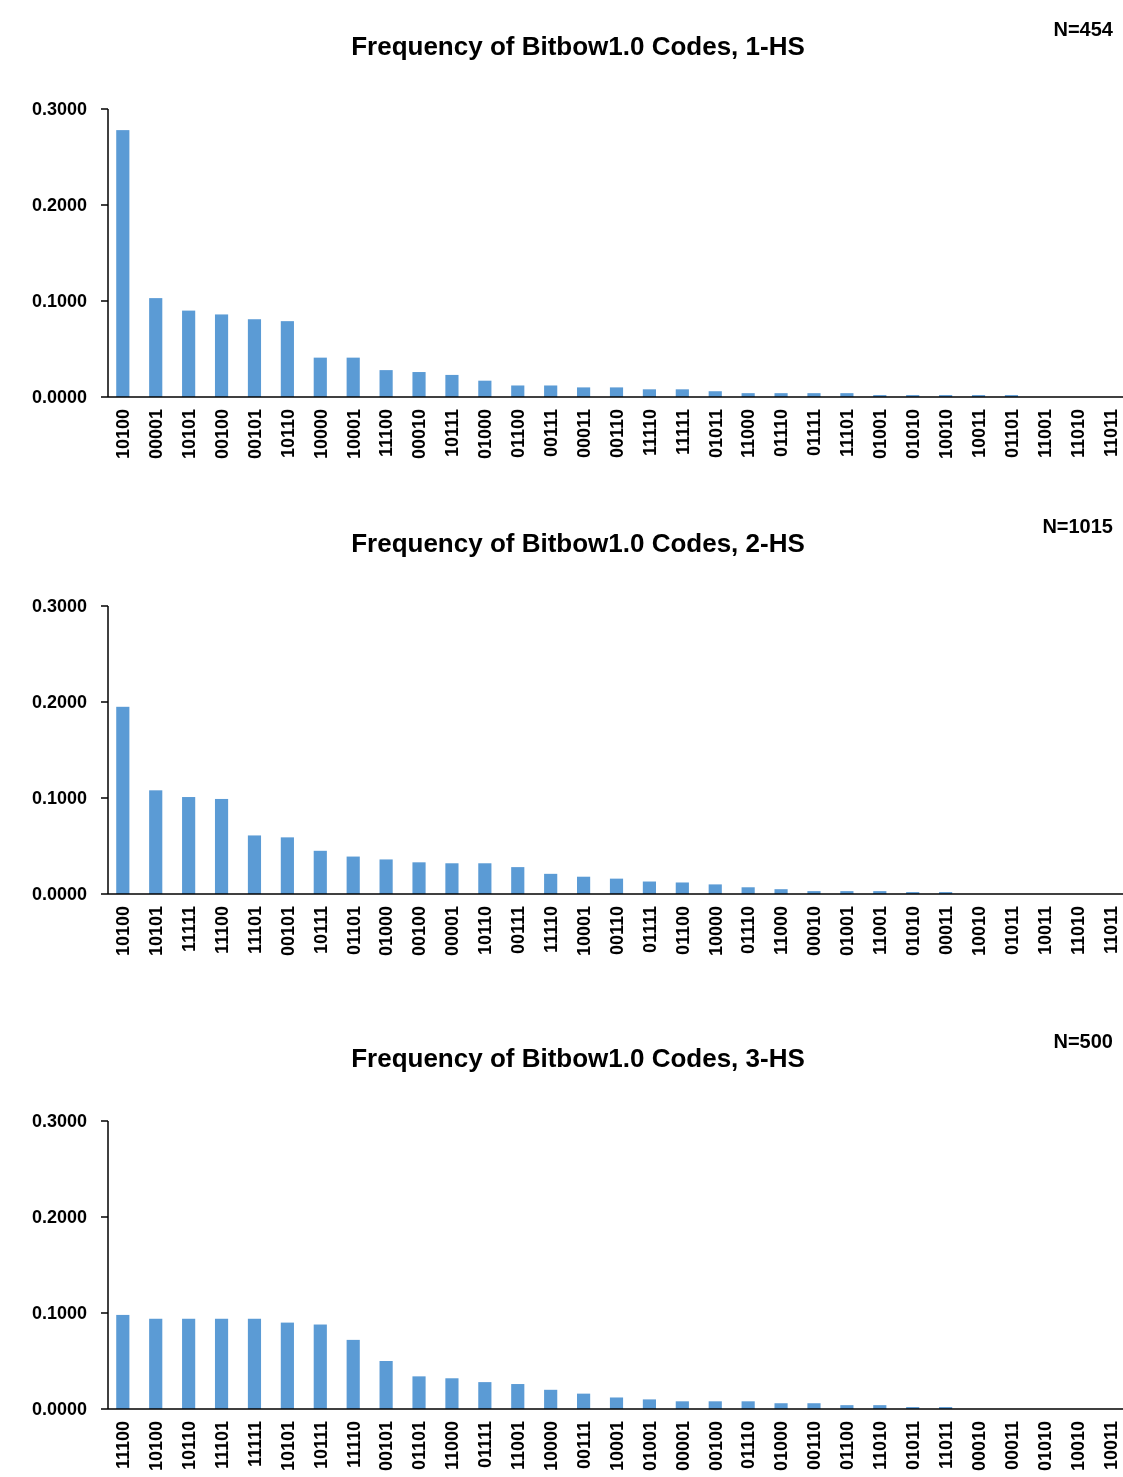 This screenshot has height=1477, width=1123. Describe the element at coordinates (1083, 1041) in the screenshot. I see `text: N=500` at that location.